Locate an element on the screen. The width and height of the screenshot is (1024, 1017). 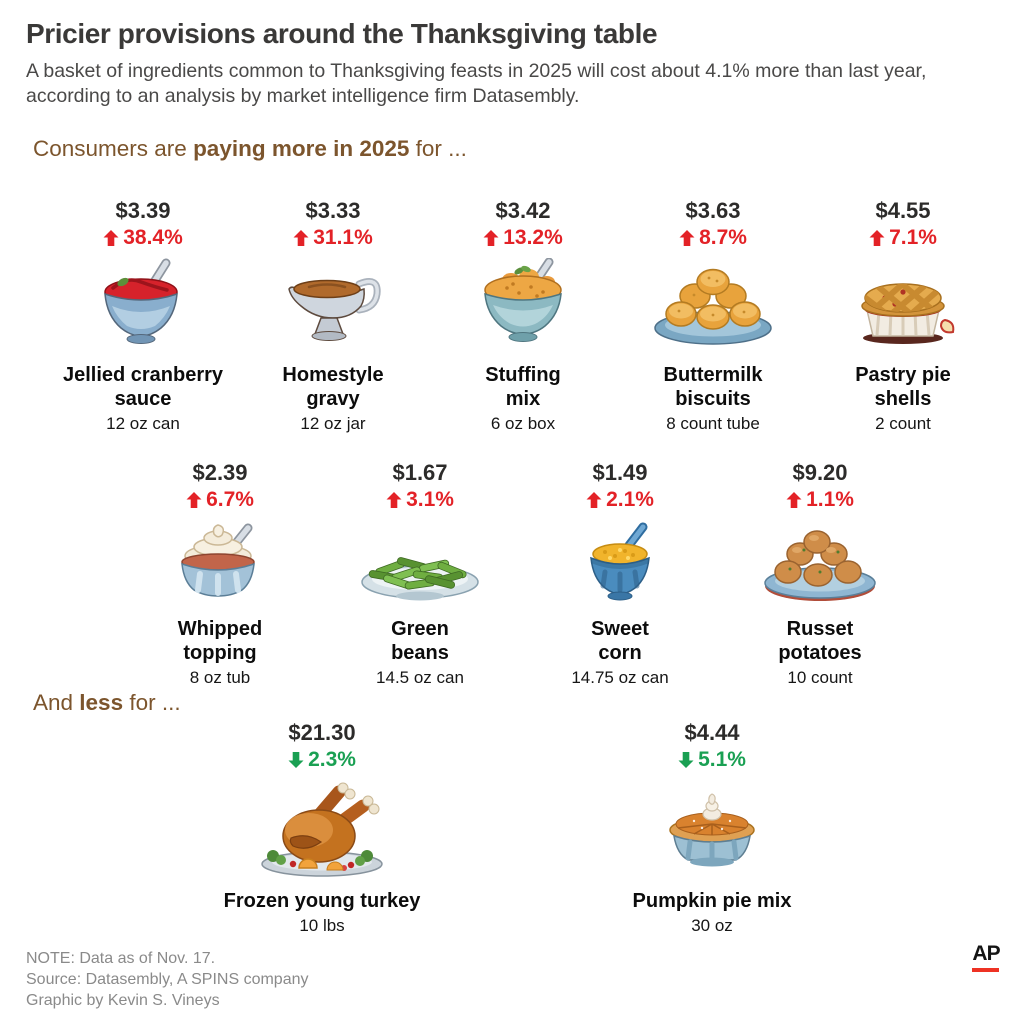
heading-more-emphasis: paying more in 2025 is located at coordinates (301, 148).